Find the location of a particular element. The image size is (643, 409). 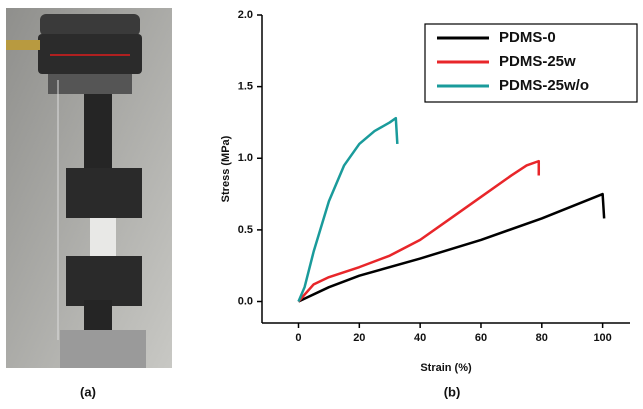

x-tick-label: 100 is located at coordinates (602, 338).